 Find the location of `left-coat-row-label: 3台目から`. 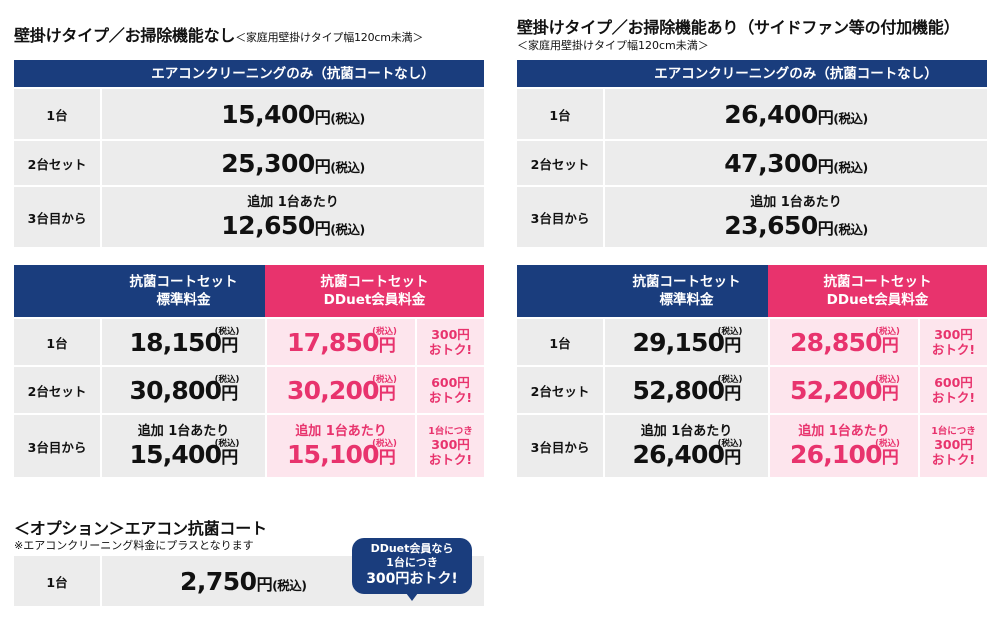

left-coat-row-label: 3台目から is located at coordinates (58, 445).